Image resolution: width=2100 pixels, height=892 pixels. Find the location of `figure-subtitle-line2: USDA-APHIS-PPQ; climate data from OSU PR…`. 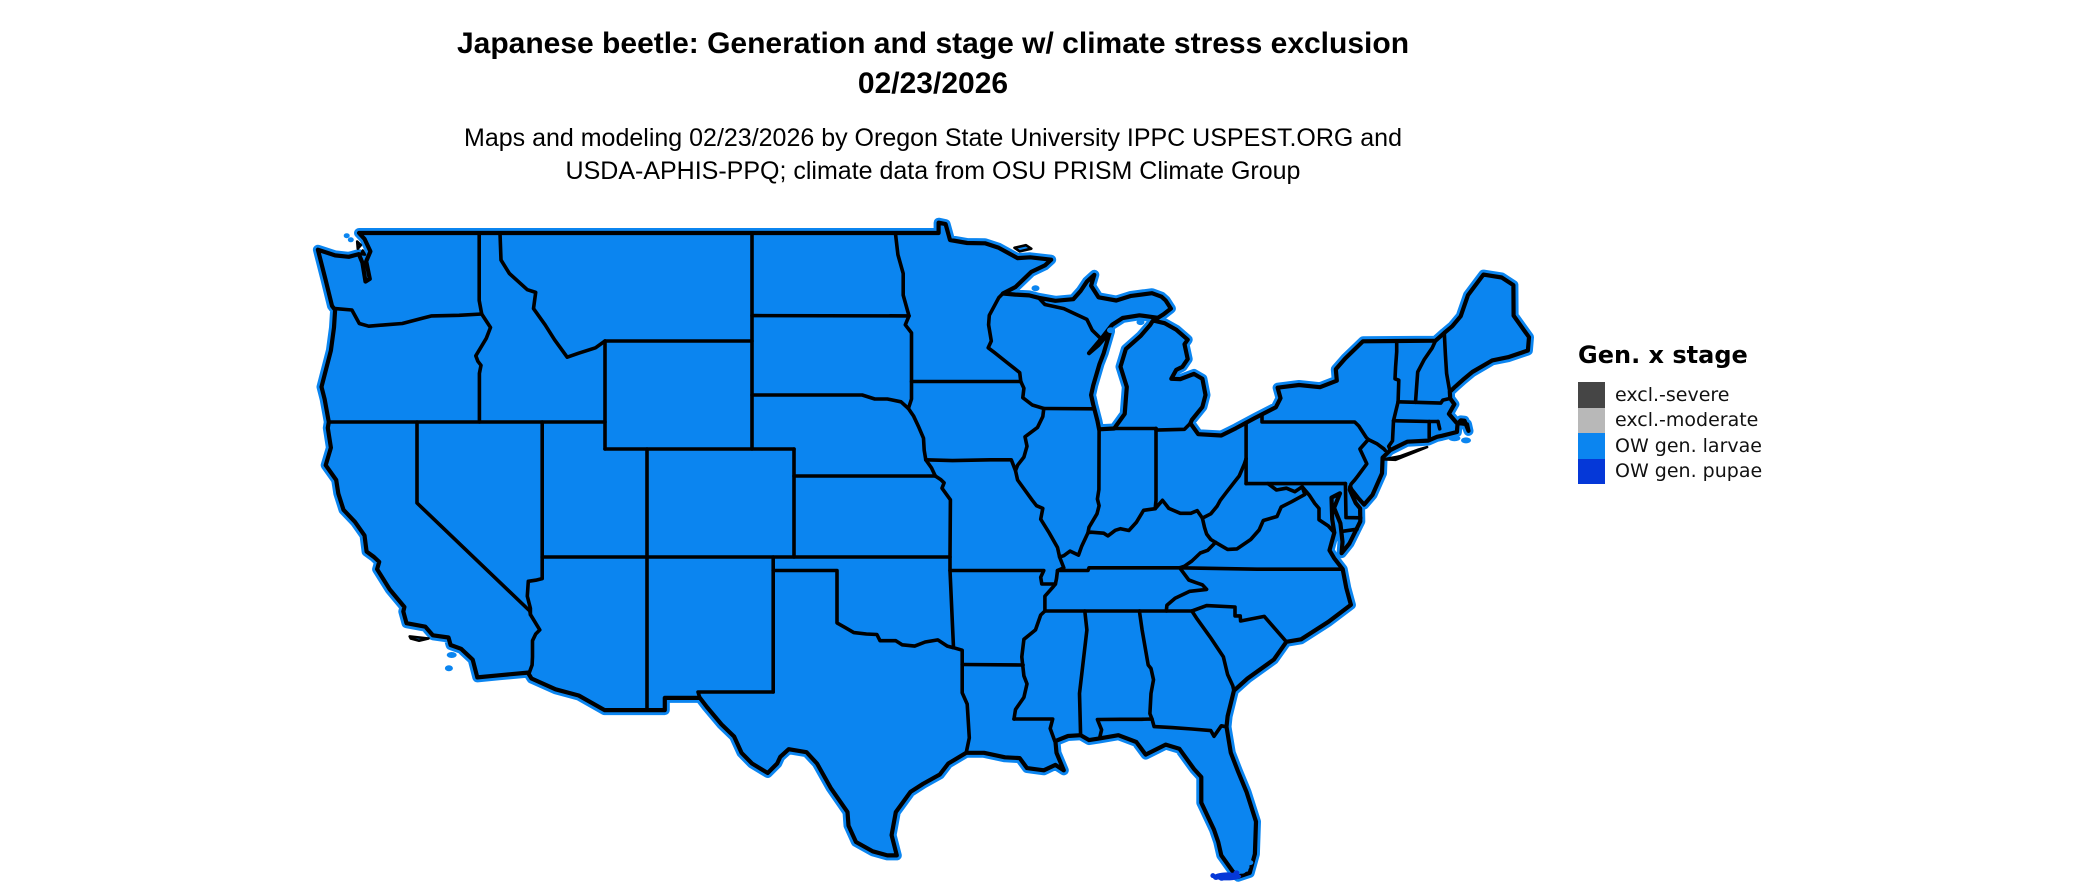

figure-subtitle-line2: USDA-APHIS-PPQ; climate data from OSU PR… is located at coordinates (933, 171).